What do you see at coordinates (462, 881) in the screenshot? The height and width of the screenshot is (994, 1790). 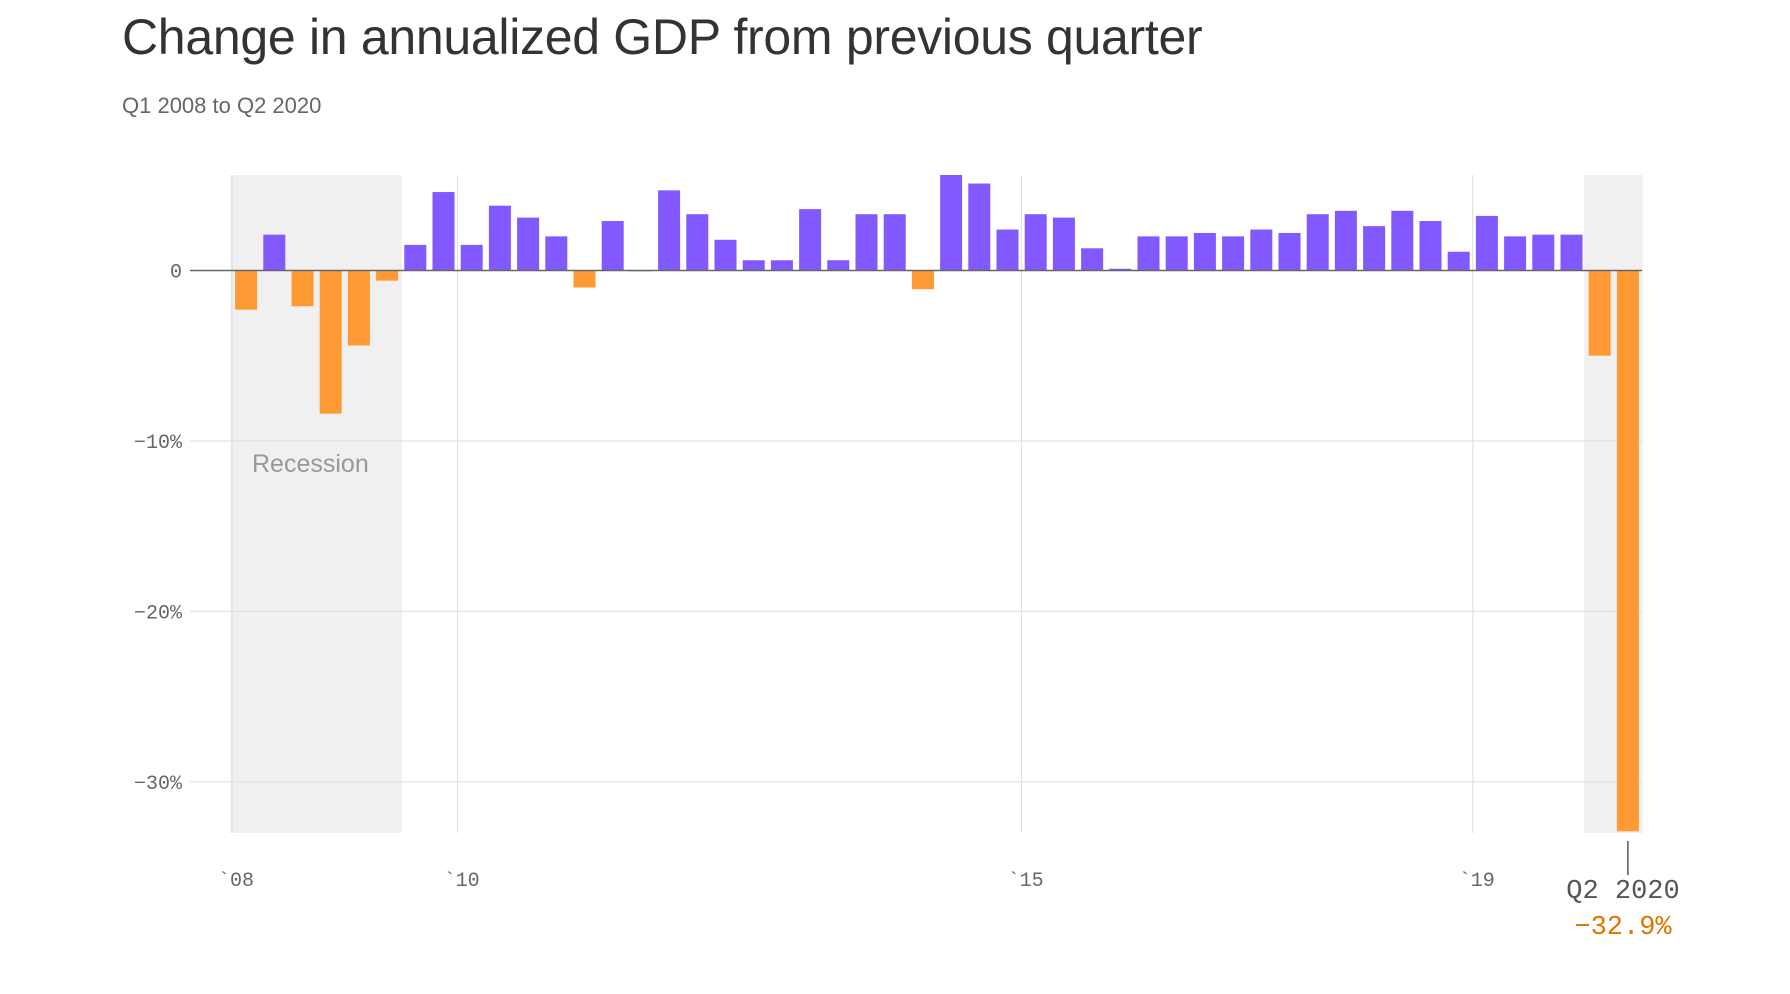 I see `x-tick-label: `10` at bounding box center [462, 881].